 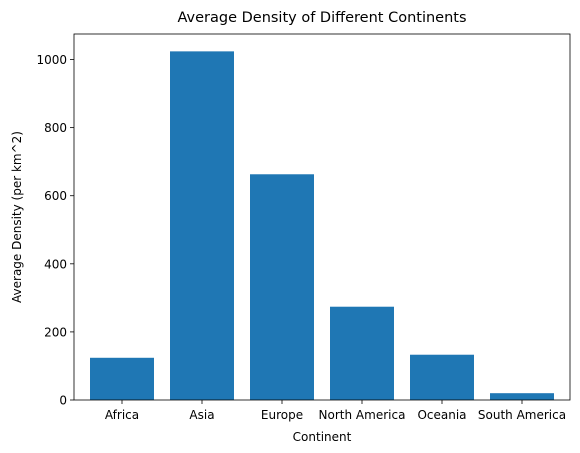 What do you see at coordinates (55, 332) in the screenshot?
I see `y-tick-label: 200` at bounding box center [55, 332].